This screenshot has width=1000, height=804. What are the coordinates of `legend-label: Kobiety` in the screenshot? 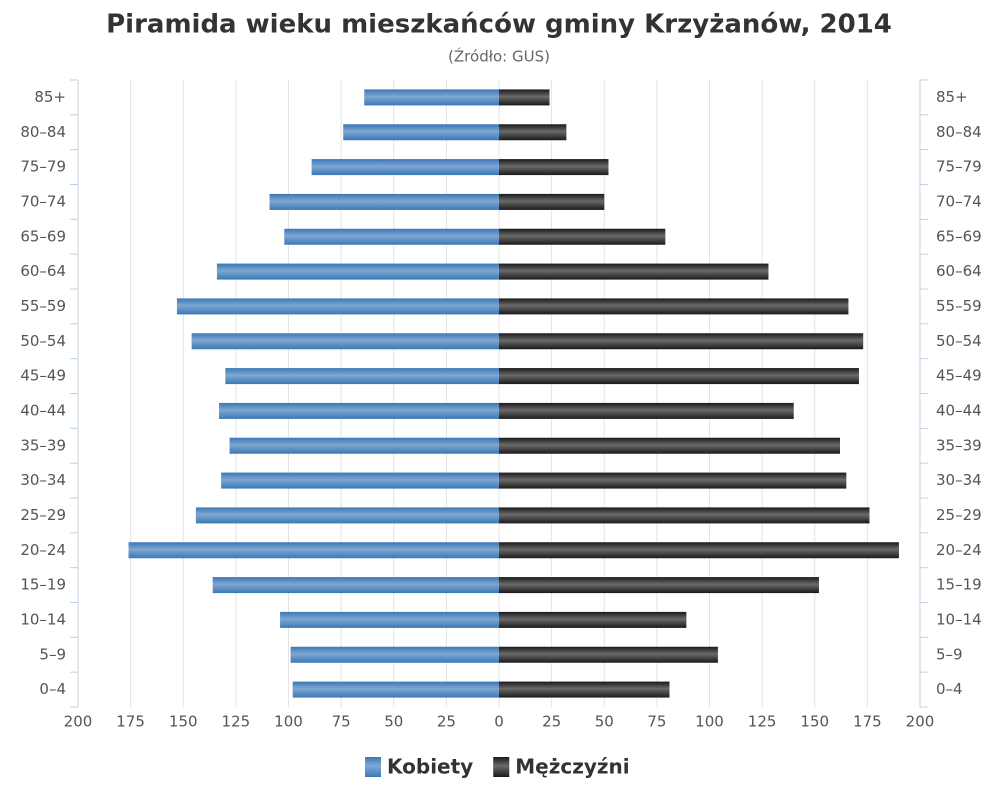 It's located at (430, 767).